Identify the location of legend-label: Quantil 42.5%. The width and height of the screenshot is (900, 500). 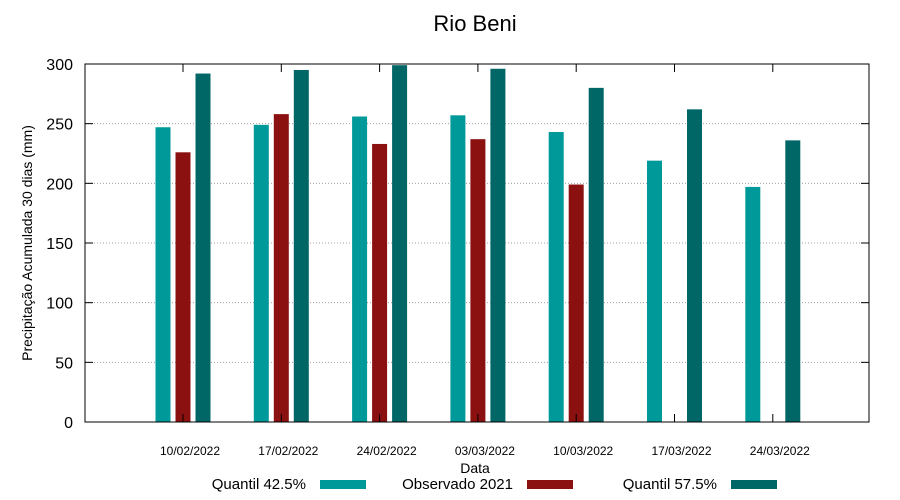
(259, 484).